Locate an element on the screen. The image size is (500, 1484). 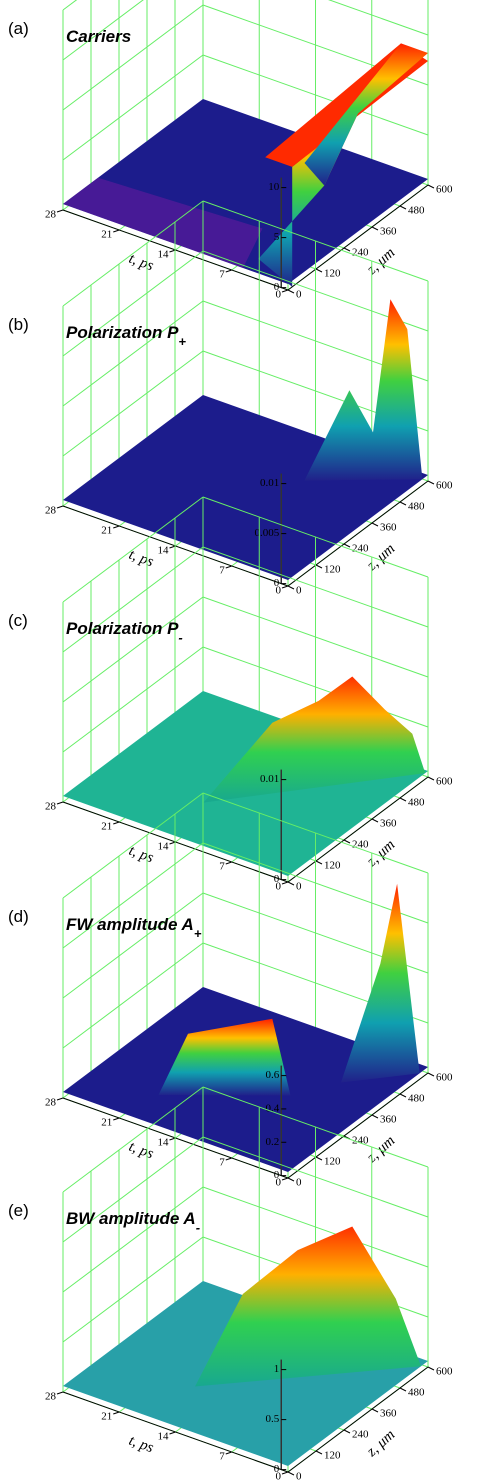
title-text: BW amplitude A is located at coordinates (131, 1218).